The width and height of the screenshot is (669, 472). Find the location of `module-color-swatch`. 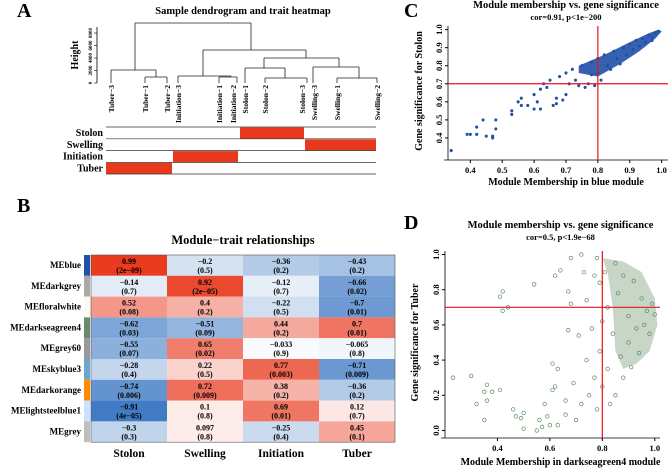

module-color-swatch is located at coordinates (87, 390).